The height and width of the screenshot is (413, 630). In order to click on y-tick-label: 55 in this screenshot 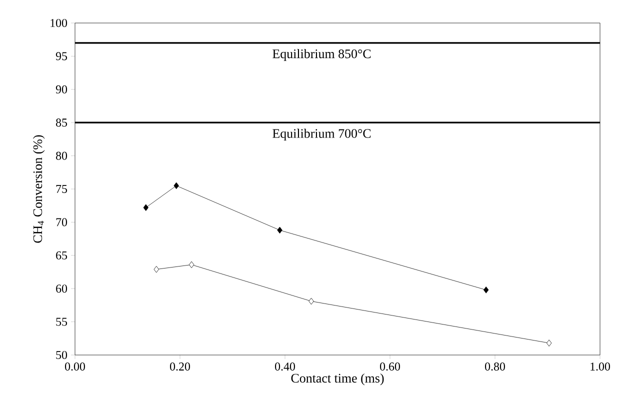, I will do `click(62, 322)`.